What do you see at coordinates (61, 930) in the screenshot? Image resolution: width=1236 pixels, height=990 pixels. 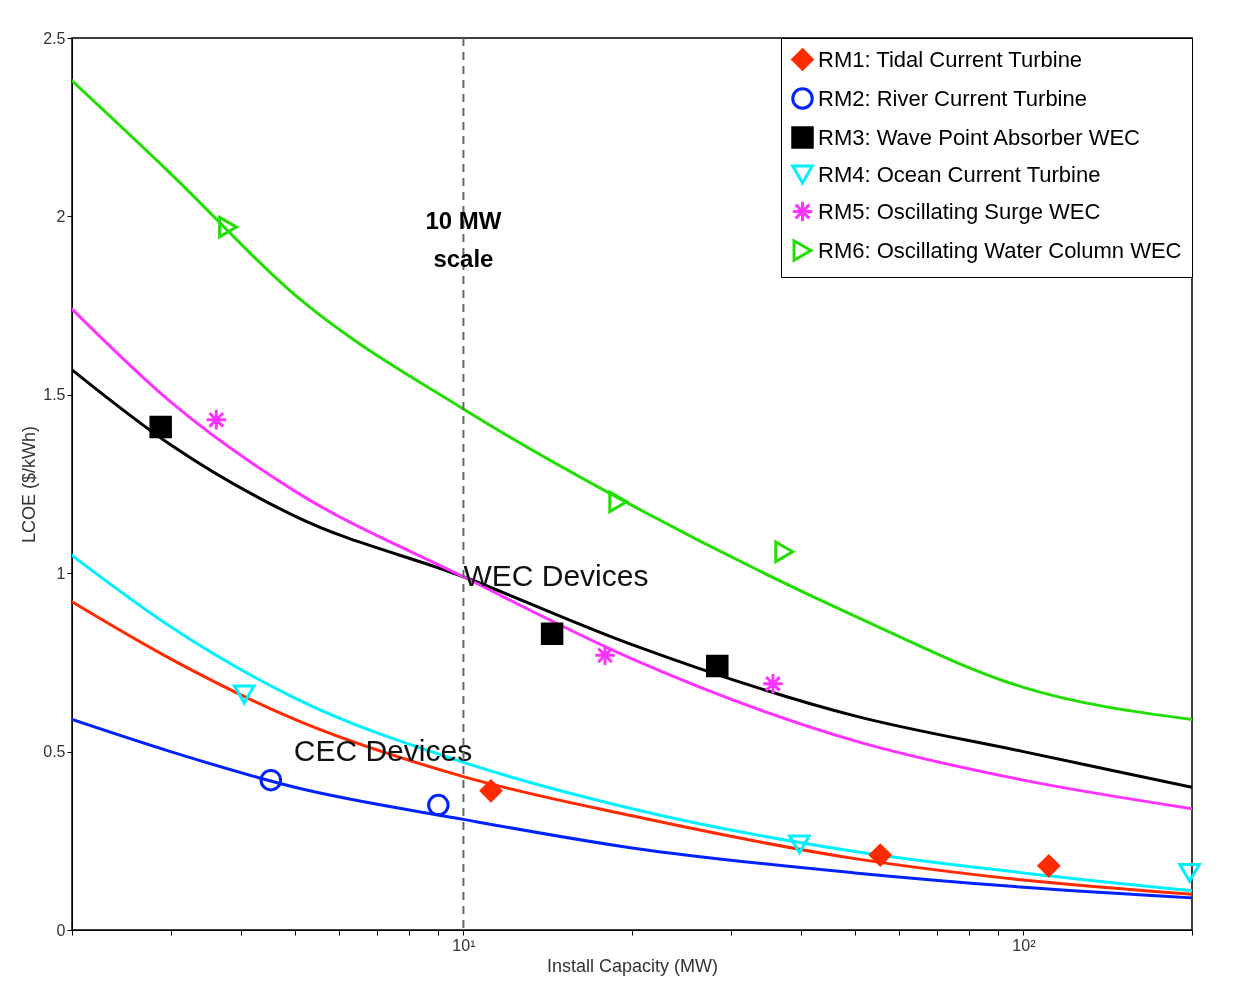 I see `y-tick-label: 0` at bounding box center [61, 930].